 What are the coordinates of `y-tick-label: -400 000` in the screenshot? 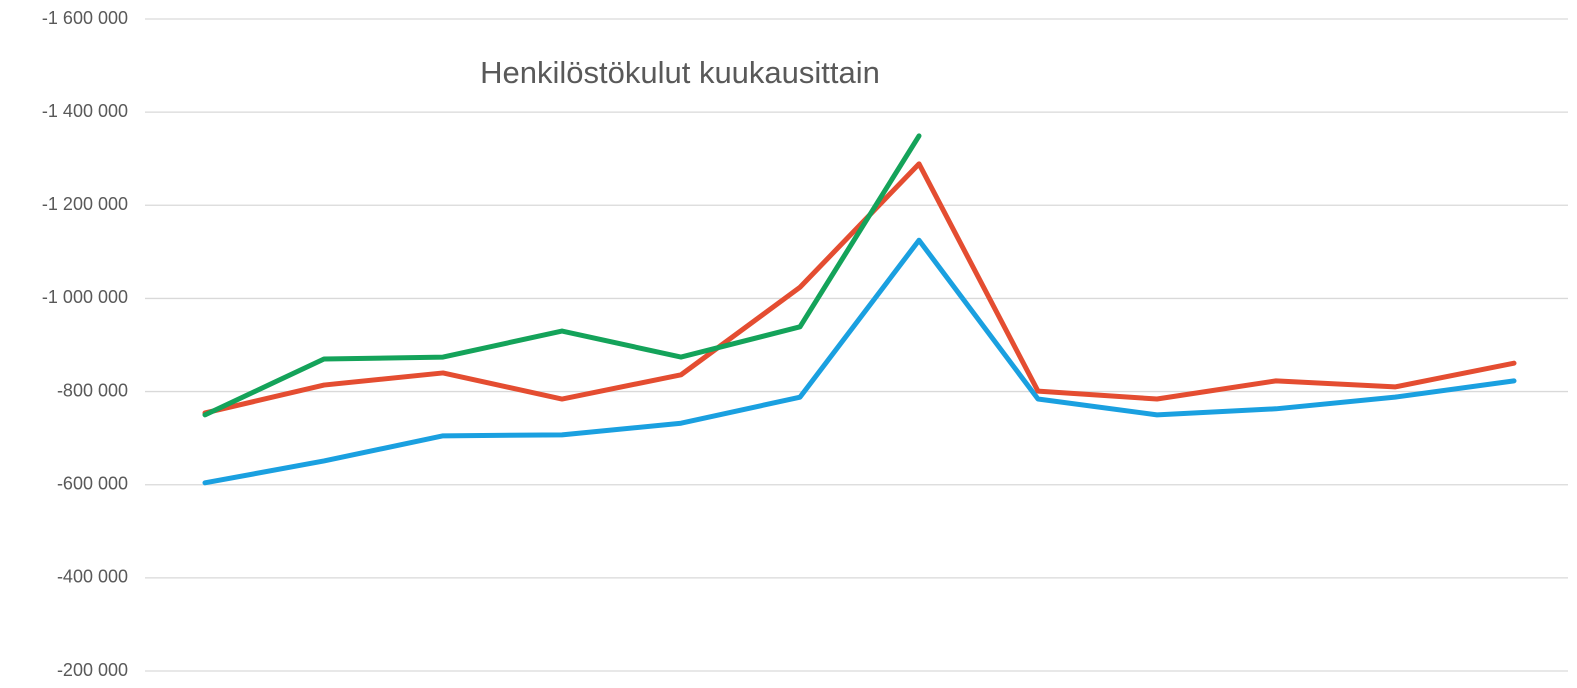 It's located at (92, 577).